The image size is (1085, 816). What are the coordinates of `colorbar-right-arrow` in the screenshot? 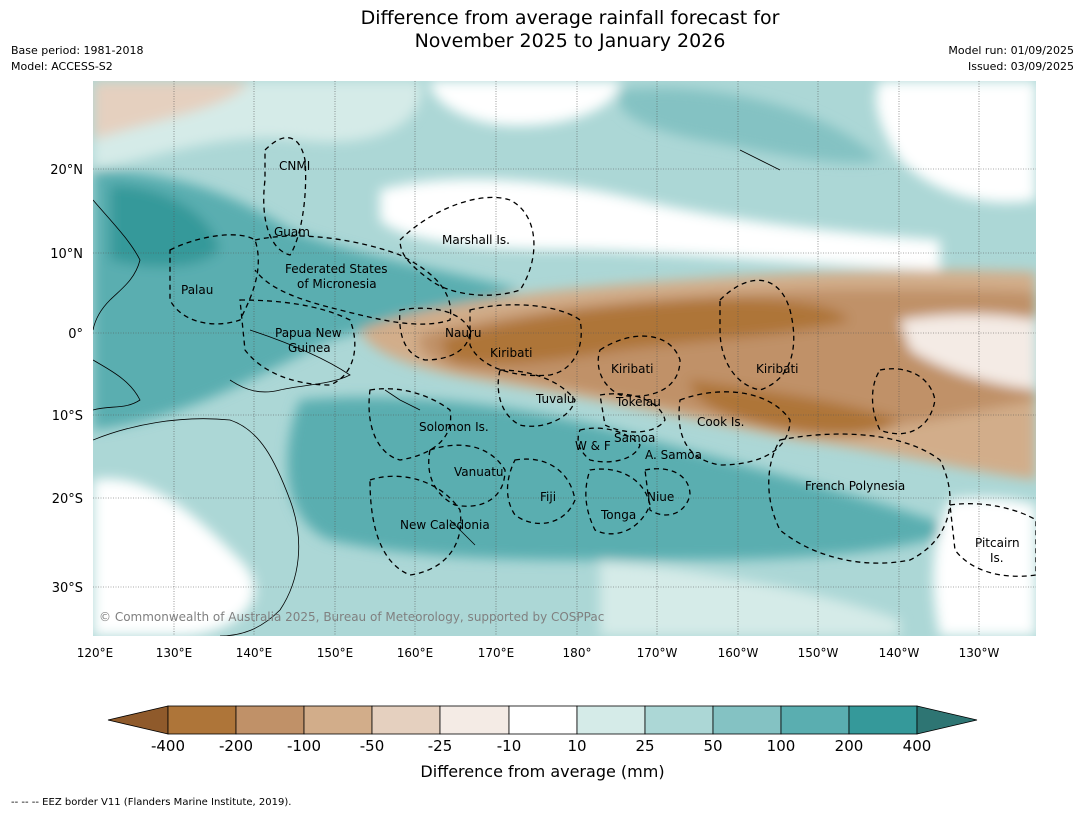 It's located at (947, 720).